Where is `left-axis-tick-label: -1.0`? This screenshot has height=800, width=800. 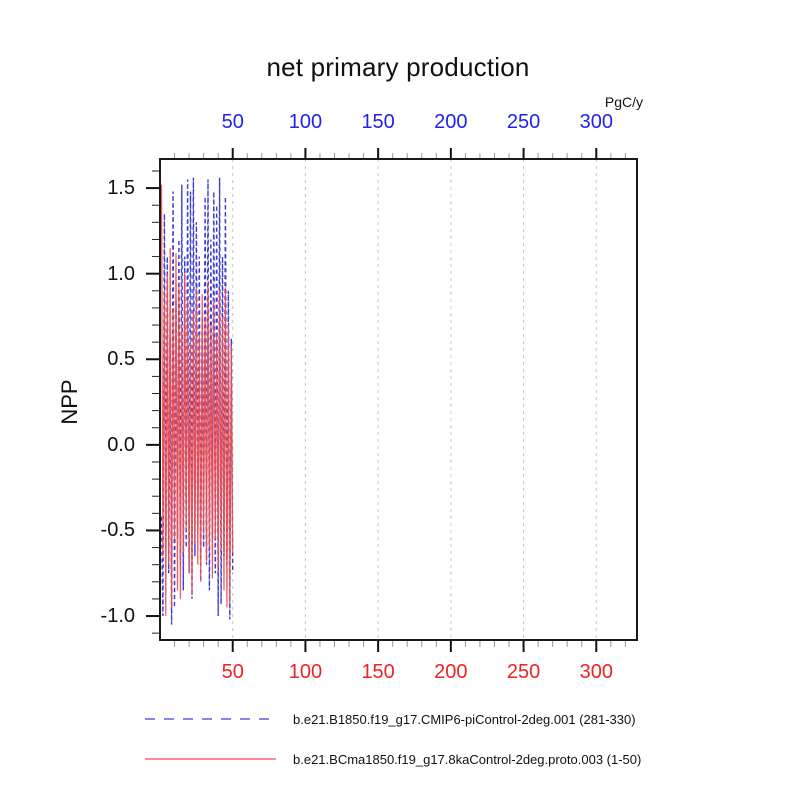 left-axis-tick-label: -1.0 is located at coordinates (117, 616).